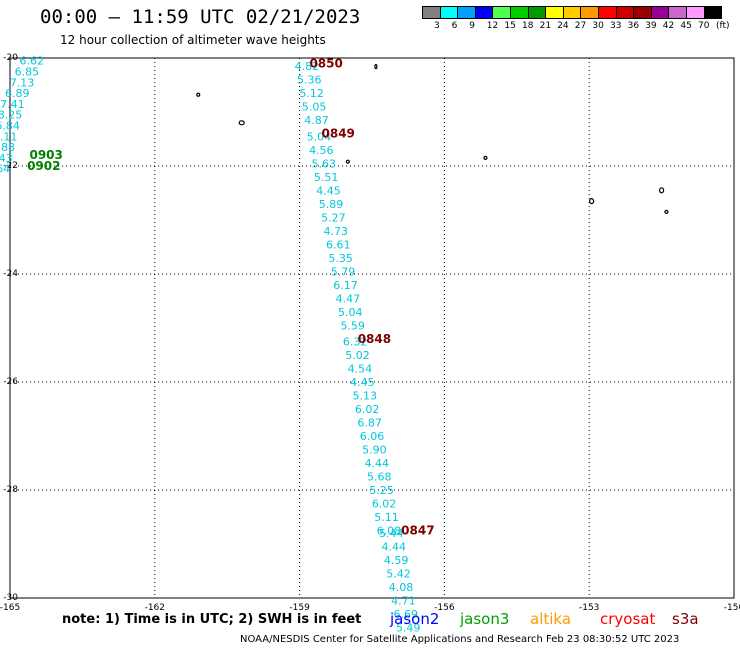 The image size is (740, 650). Describe the element at coordinates (17, 93) in the screenshot. I see `wave-height-label: 6.89` at that location.